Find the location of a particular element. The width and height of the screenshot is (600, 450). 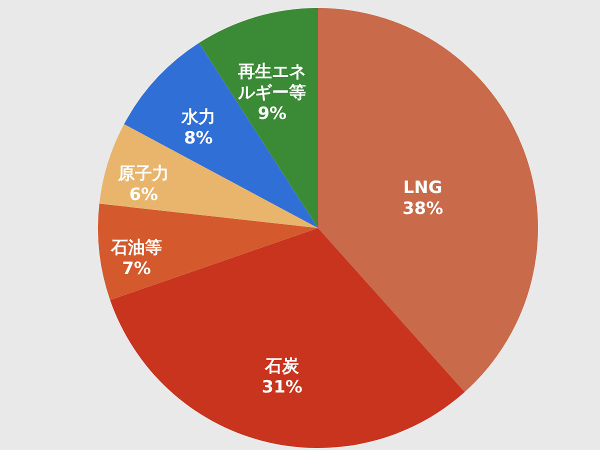

slice-label: 石油等 is located at coordinates (136, 248).